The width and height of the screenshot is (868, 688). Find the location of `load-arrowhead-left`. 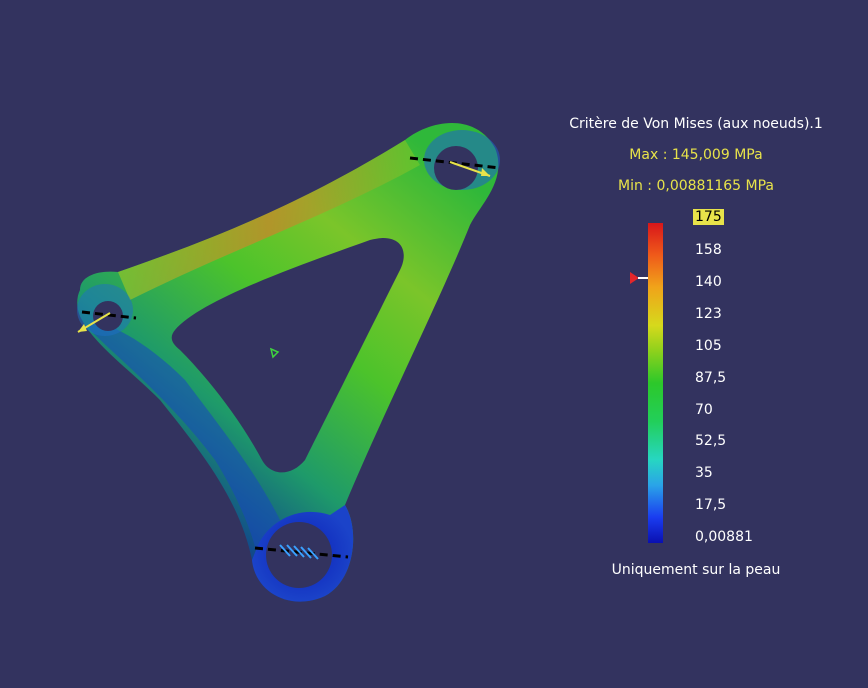

load-arrowhead-left is located at coordinates (82, 328).